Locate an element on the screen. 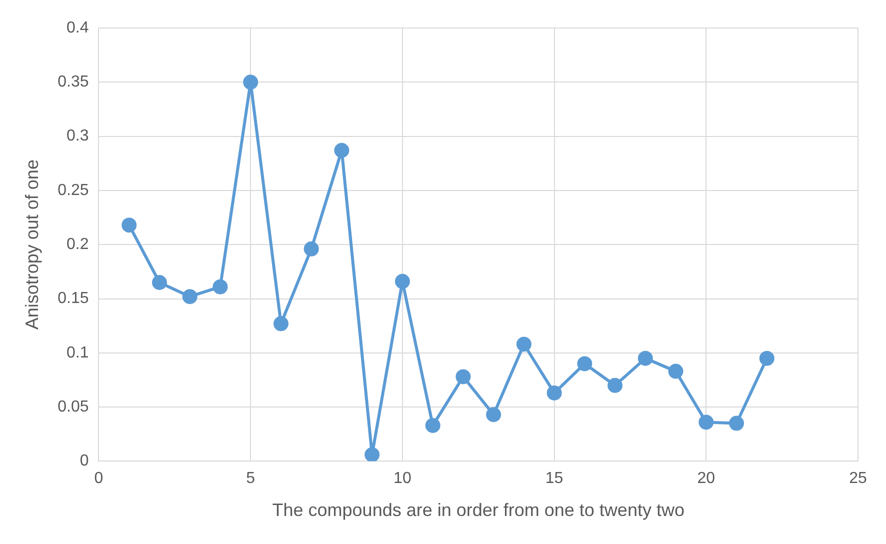 The image size is (886, 544). y-tick-label: 0.35 is located at coordinates (73, 82).